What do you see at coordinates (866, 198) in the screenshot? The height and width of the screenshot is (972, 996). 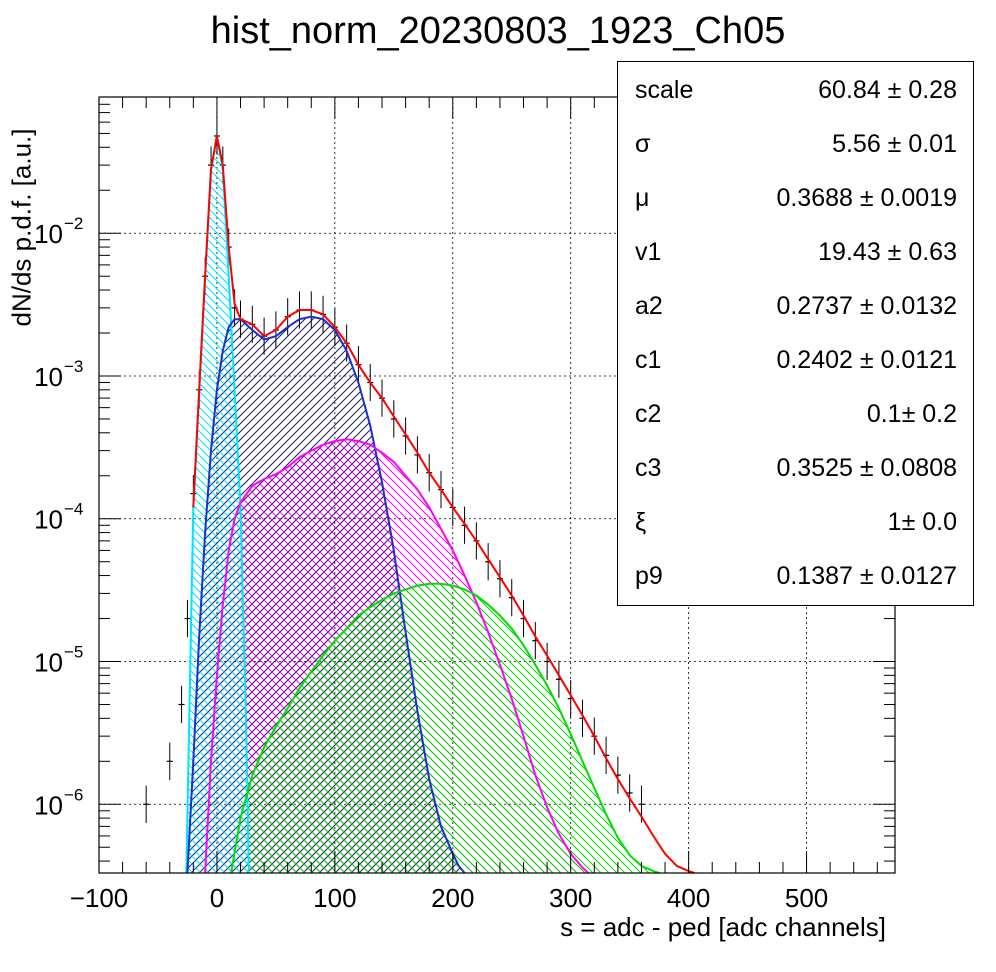 I see `stat-value: 0.3688 ± 0.0019` at bounding box center [866, 198].